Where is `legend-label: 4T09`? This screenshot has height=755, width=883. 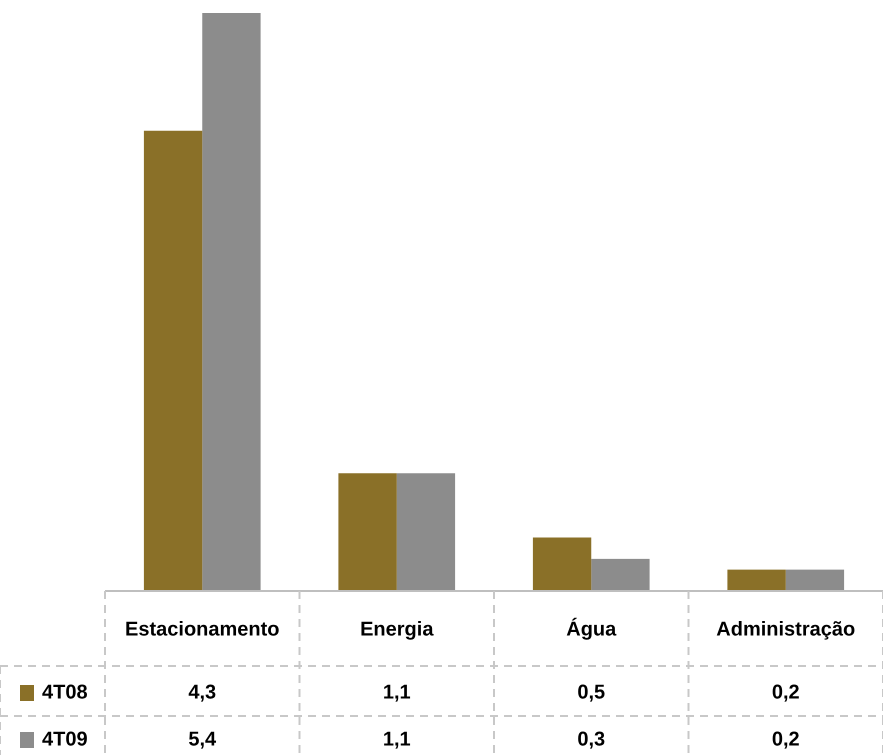 legend-label: 4T09 is located at coordinates (65, 739).